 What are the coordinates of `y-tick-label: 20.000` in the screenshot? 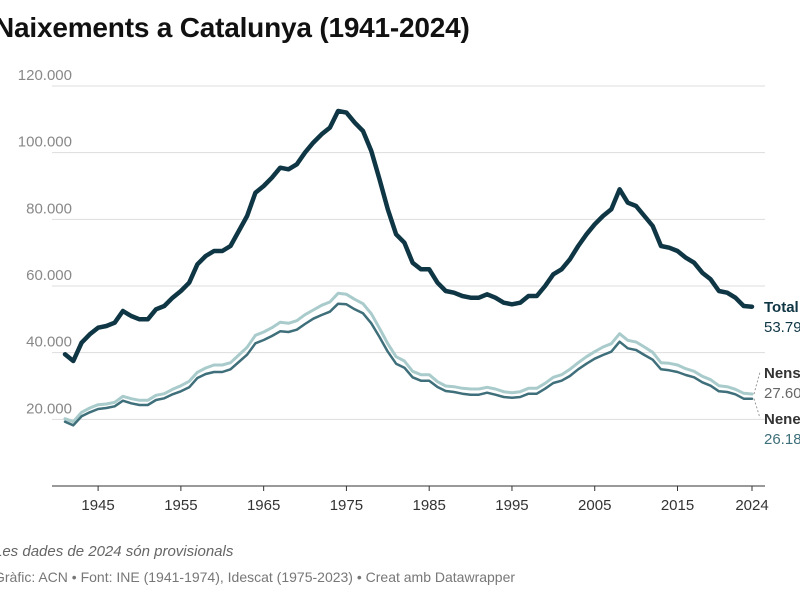 It's located at (49, 408).